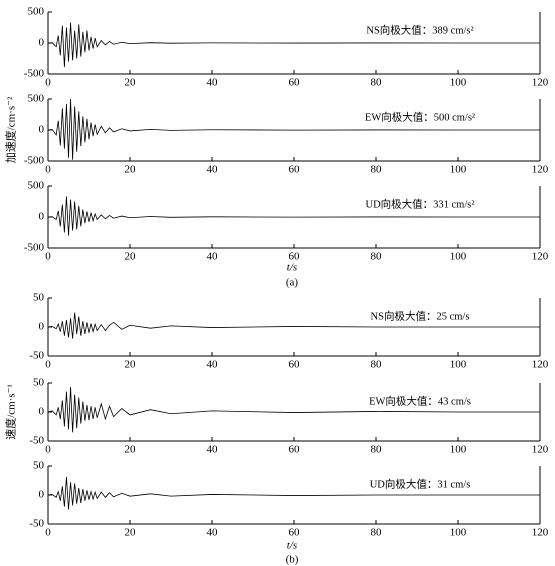 The height and width of the screenshot is (566, 555). I want to click on annotation: UD向极大值：331 cm/s², so click(419, 203).